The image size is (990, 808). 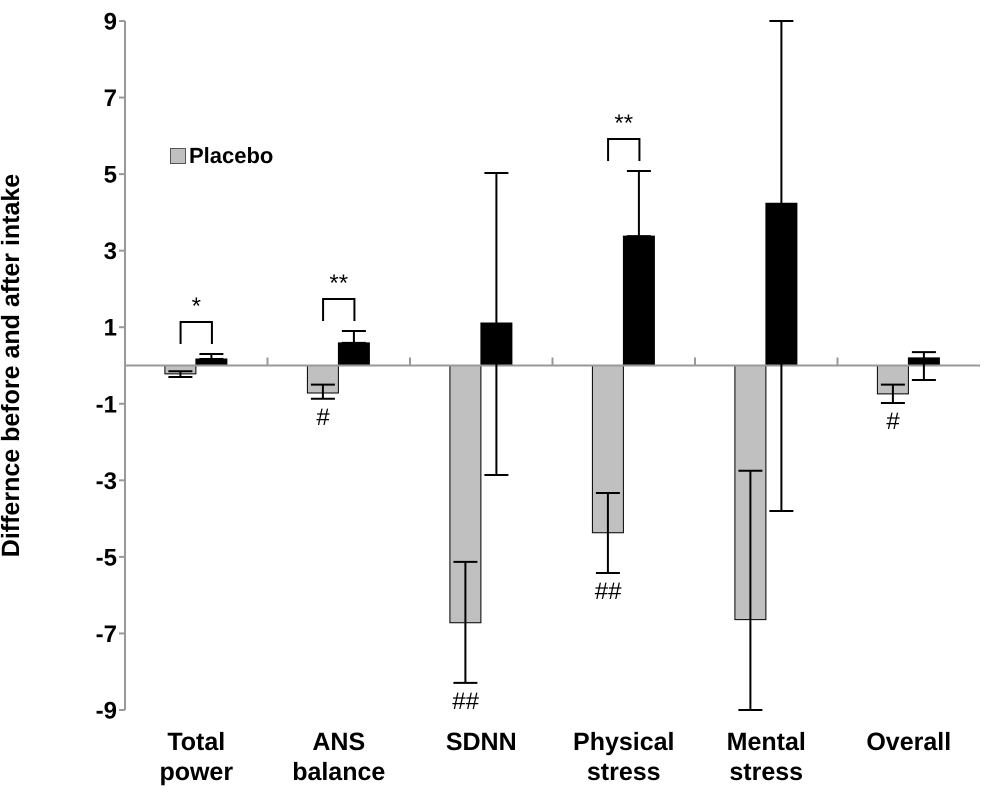 I want to click on x-tick-label: Total power, so click(x=196, y=757).